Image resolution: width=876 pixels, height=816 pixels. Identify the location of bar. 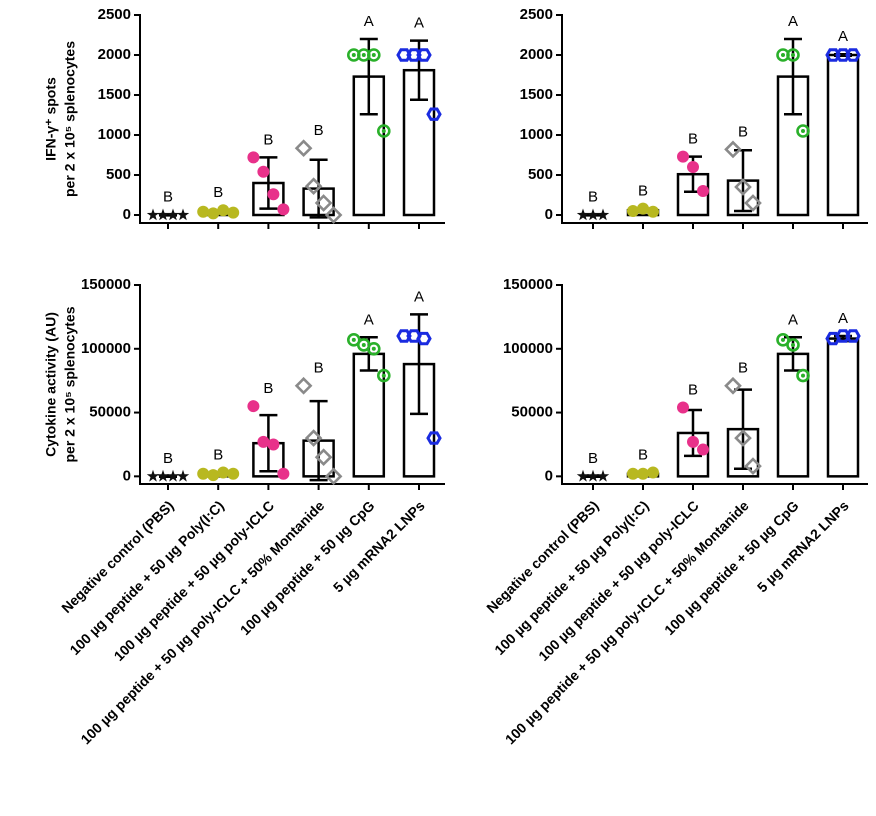
(843, 407).